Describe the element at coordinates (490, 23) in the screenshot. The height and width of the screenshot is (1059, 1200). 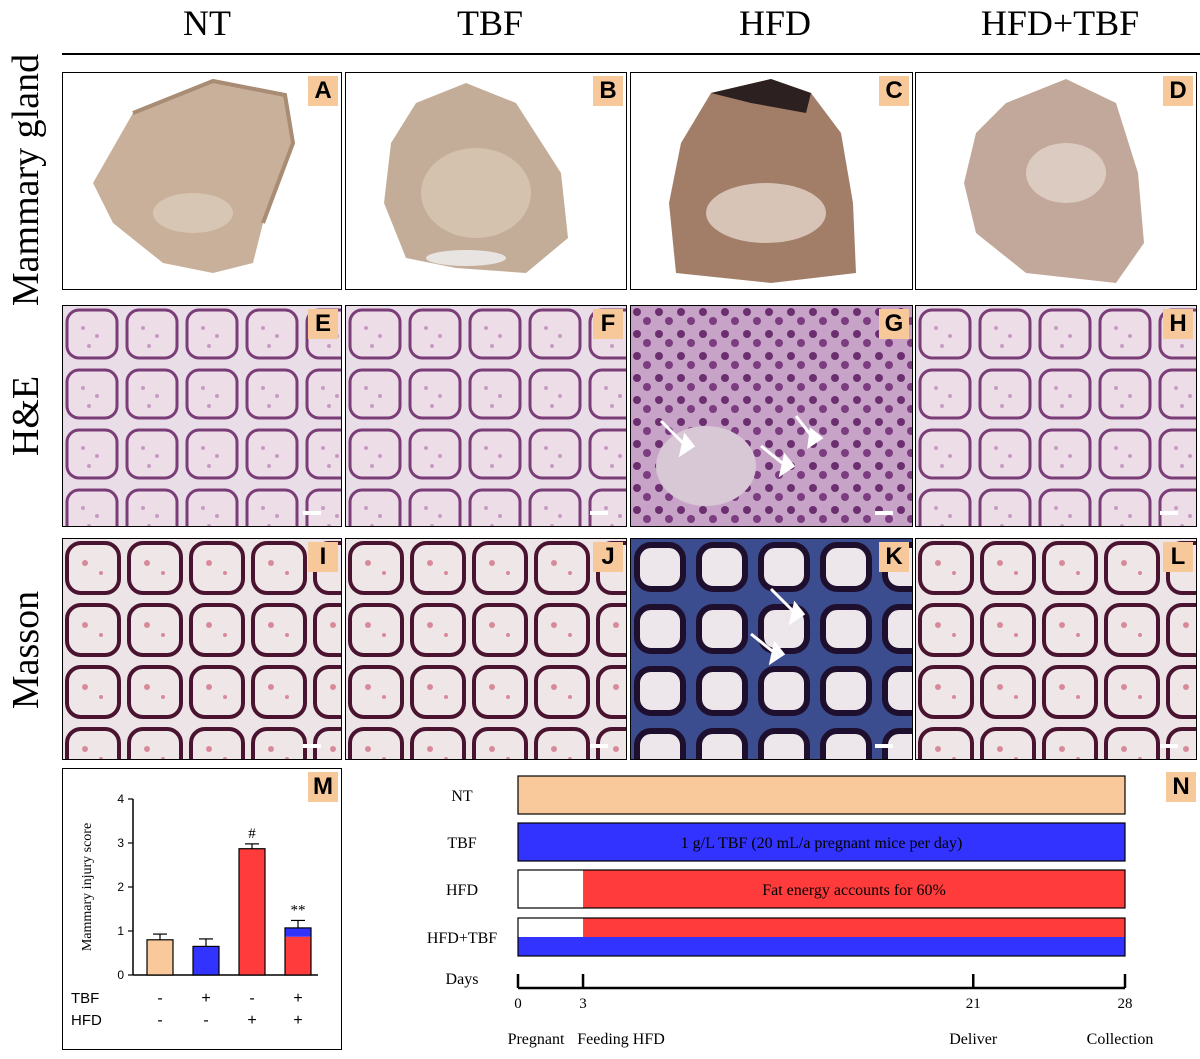
I see `column-header-tbf: TBF` at that location.